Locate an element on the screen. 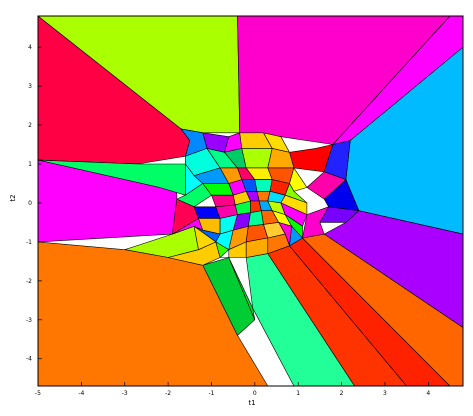 The image size is (473, 416). x-tick-label: 2 is located at coordinates (342, 393).